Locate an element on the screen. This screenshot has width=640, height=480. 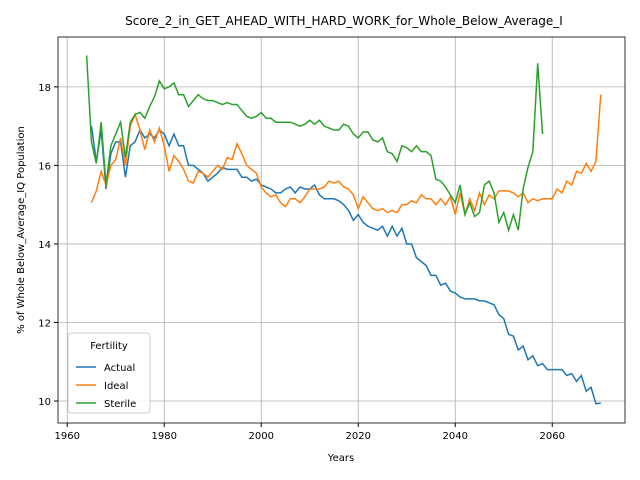
x-tick-label: 2000 is located at coordinates (261, 436).